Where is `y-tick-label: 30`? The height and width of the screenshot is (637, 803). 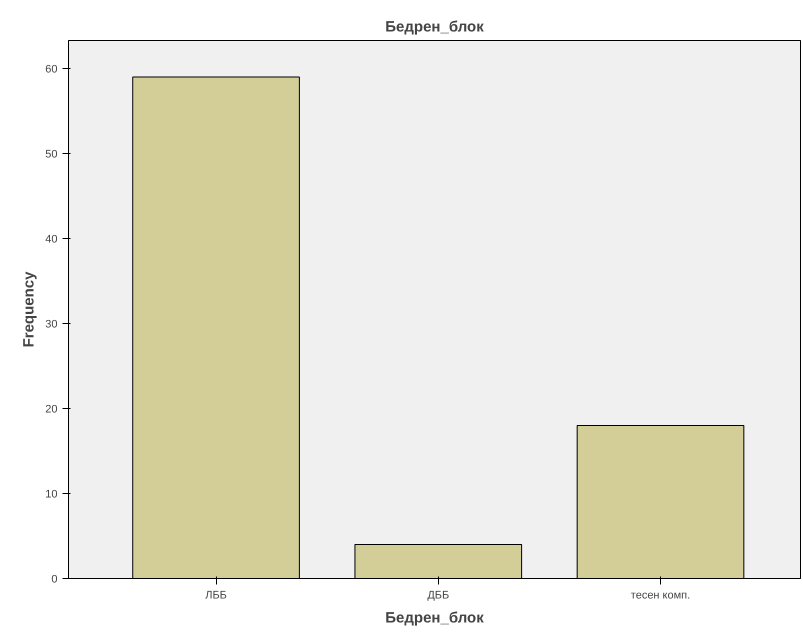 y-tick-label: 30 is located at coordinates (51, 324).